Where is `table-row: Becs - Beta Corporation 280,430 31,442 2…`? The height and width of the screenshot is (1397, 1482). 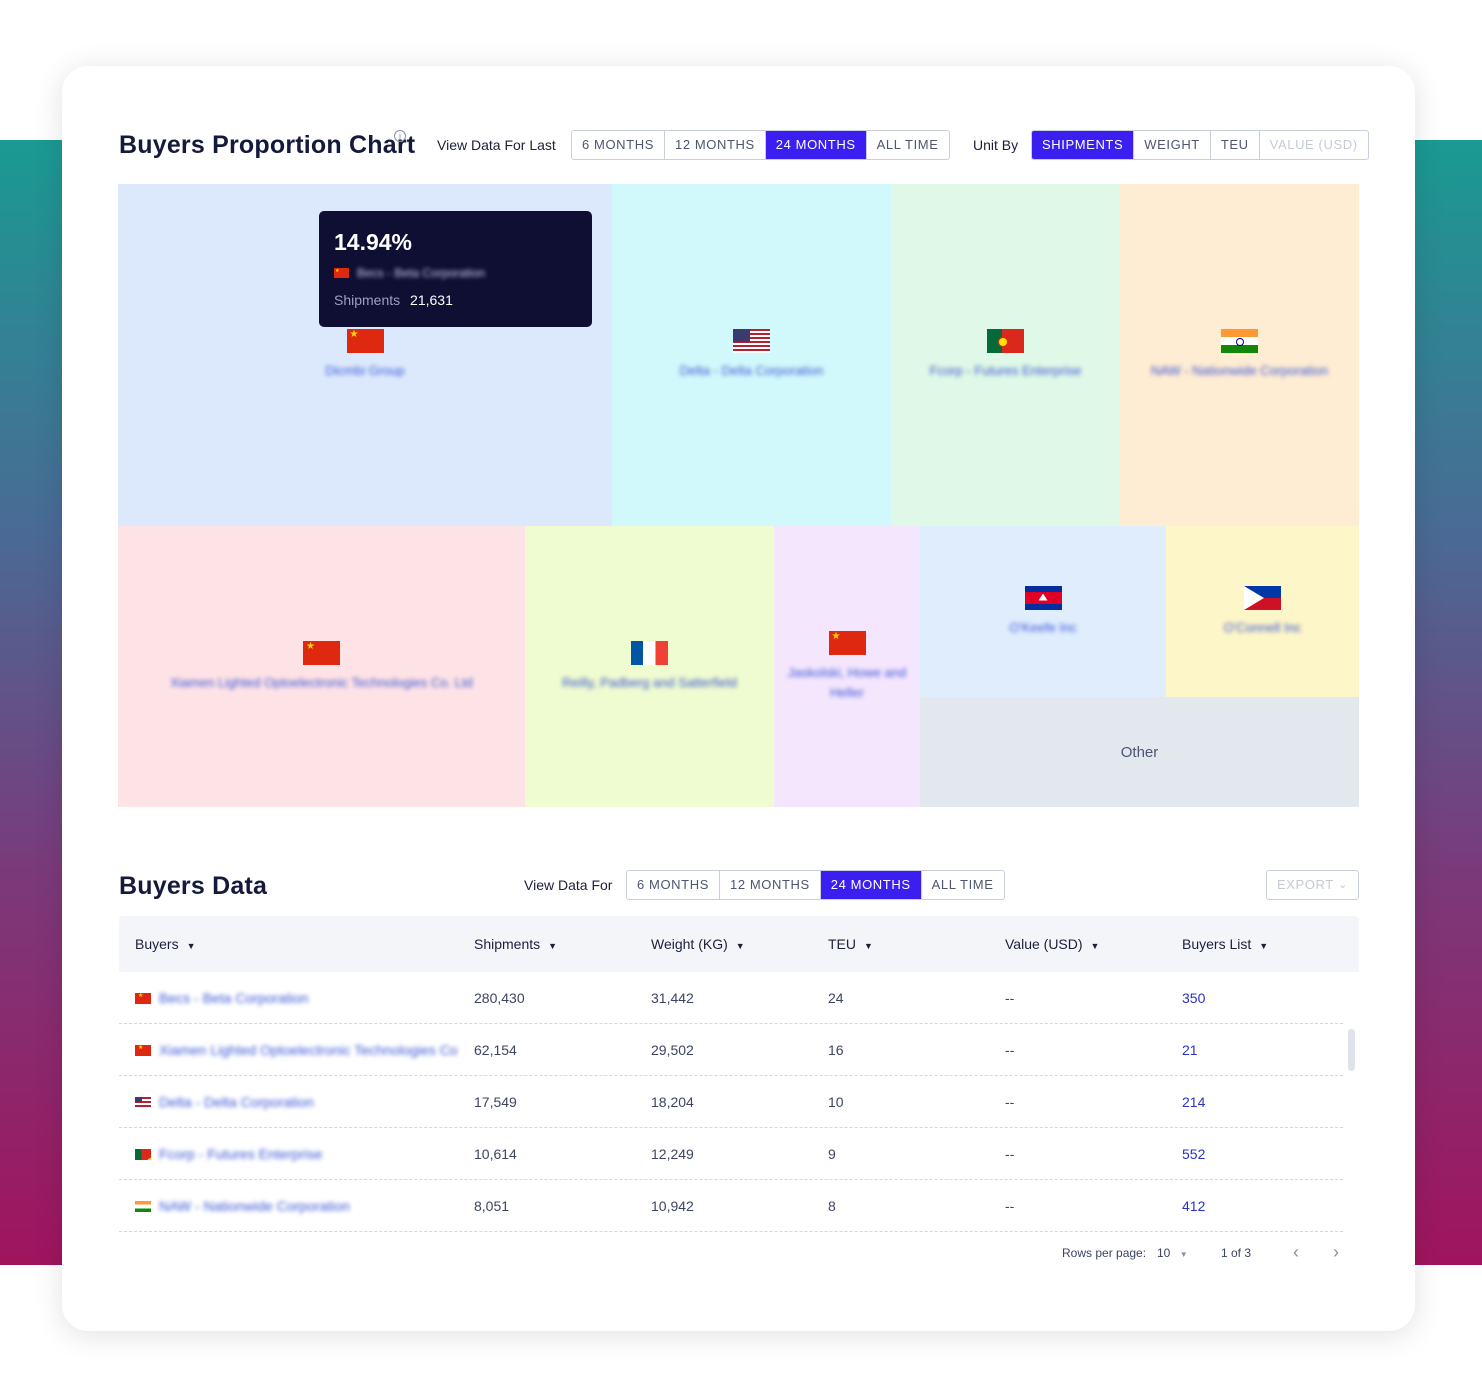 table-row: Becs - Beta Corporation 280,430 31,442 2… is located at coordinates (731, 998).